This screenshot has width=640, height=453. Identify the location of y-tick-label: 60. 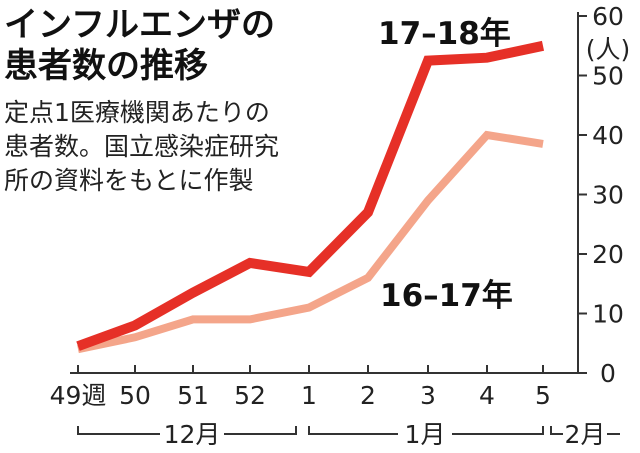
(608, 16).